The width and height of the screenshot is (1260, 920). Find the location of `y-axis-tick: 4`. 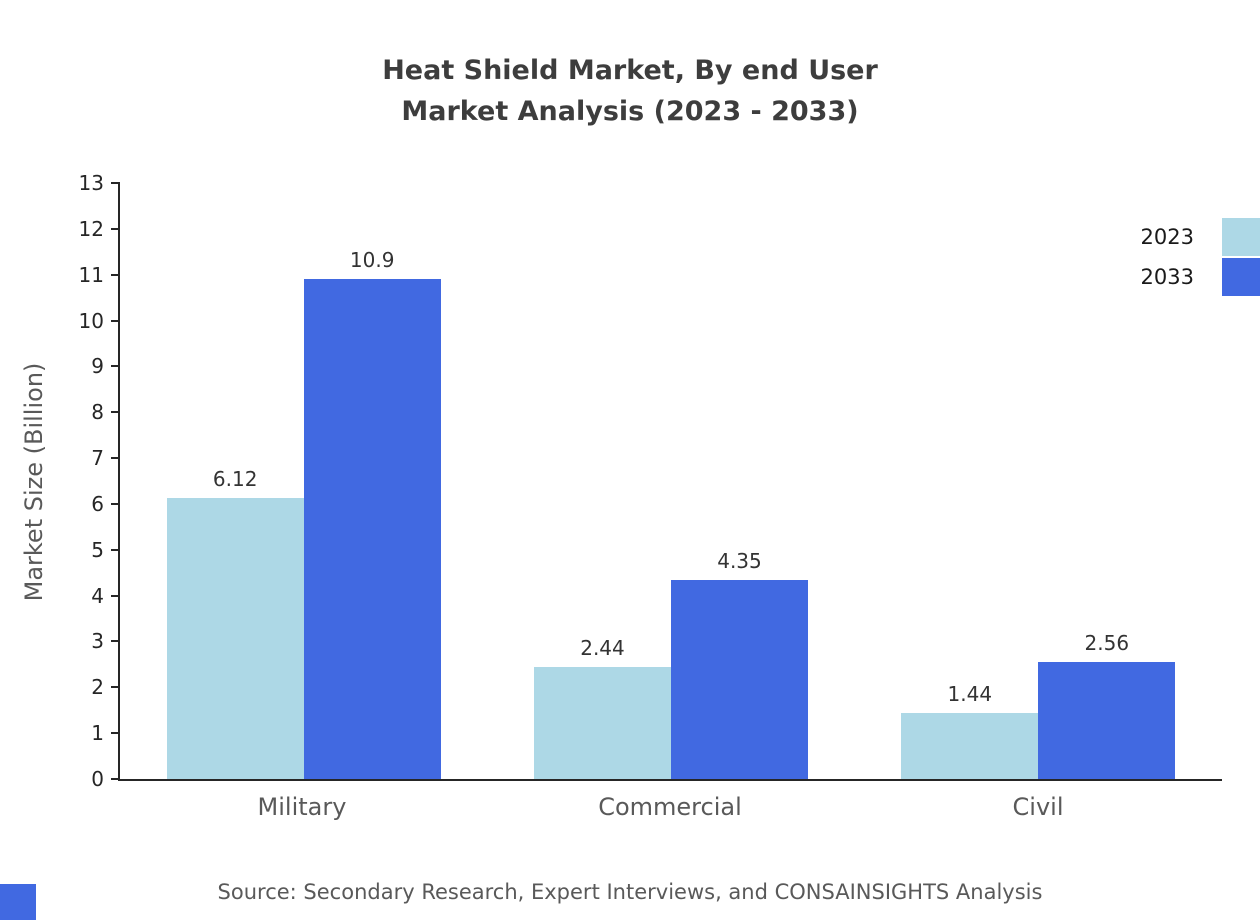

y-axis-tick: 4 is located at coordinates (95, 596).